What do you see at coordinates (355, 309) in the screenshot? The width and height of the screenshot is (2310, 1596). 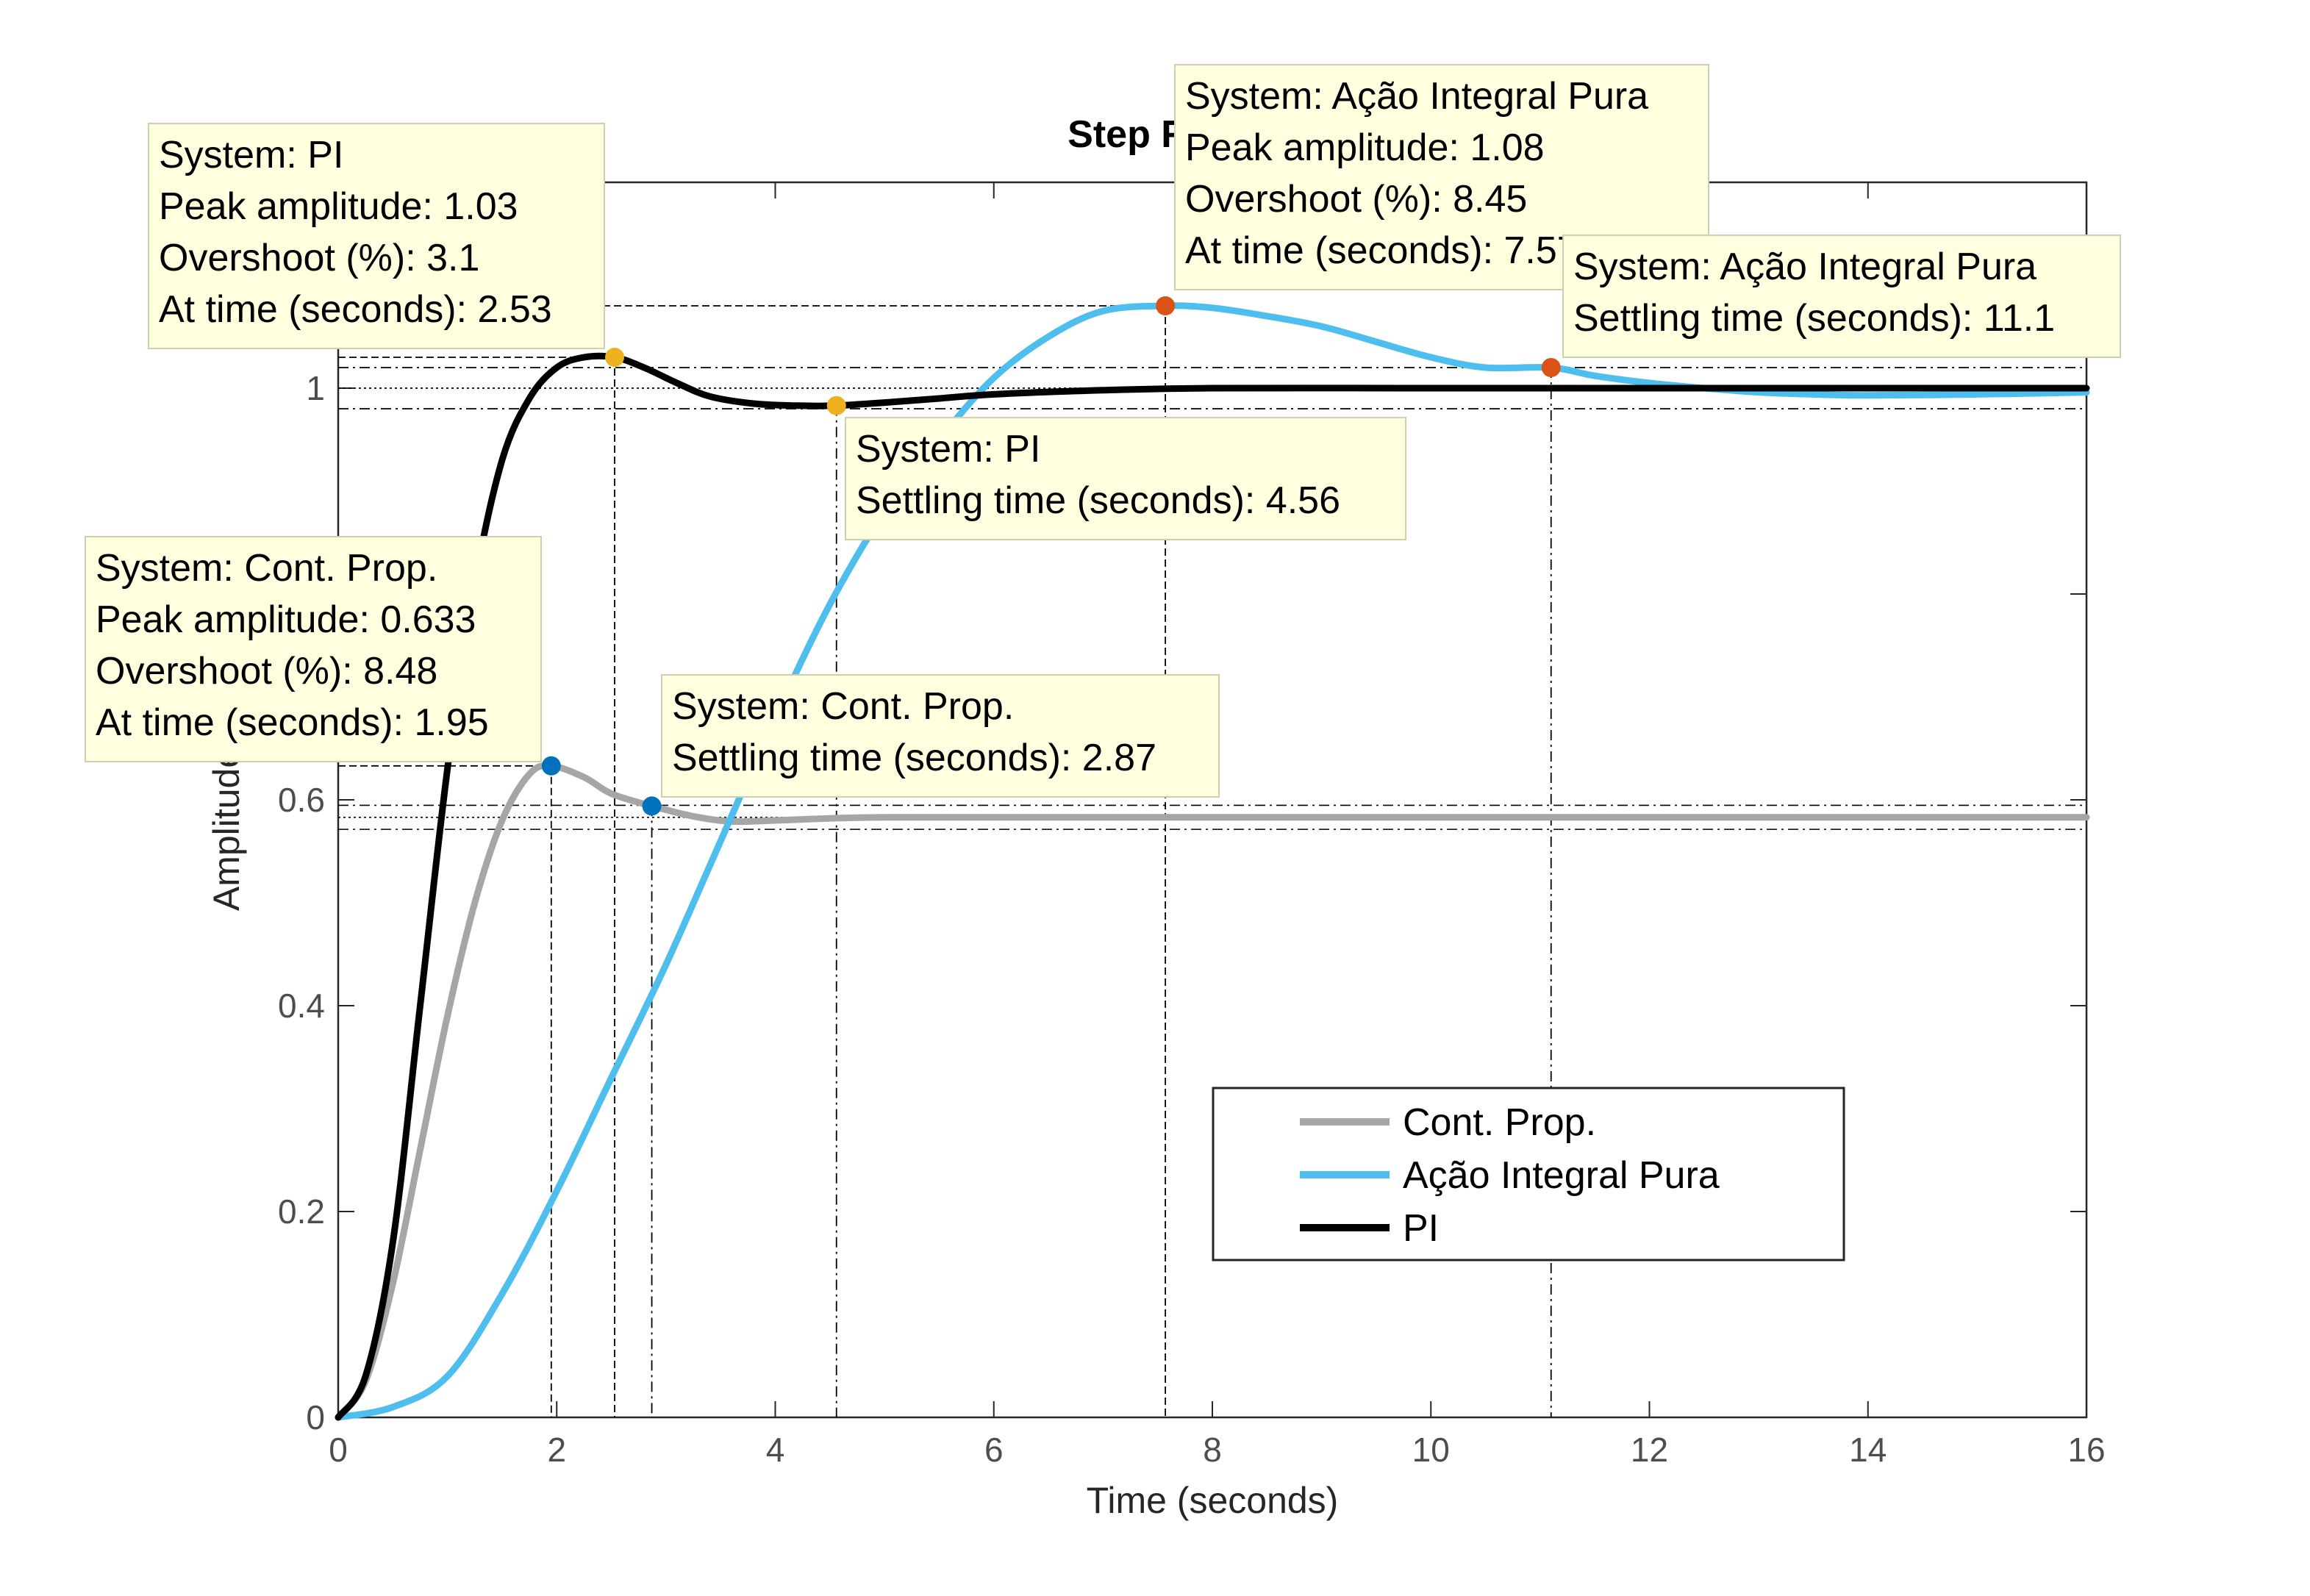 I see `datatip-line: At time (seconds): 2.53` at bounding box center [355, 309].